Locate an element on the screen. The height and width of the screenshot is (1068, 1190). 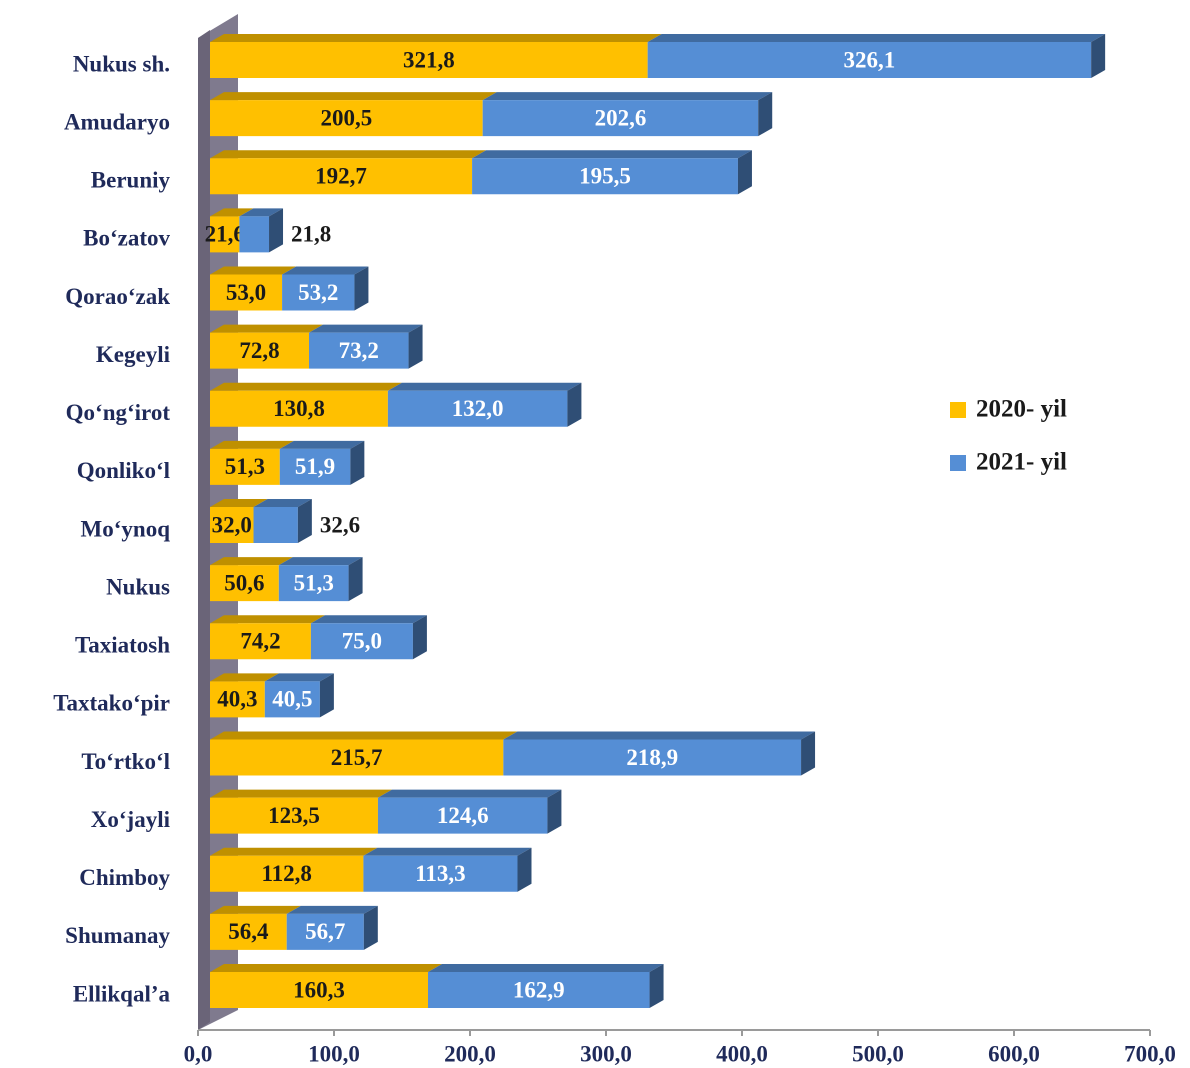
value-label: 51,9 is located at coordinates (315, 466).